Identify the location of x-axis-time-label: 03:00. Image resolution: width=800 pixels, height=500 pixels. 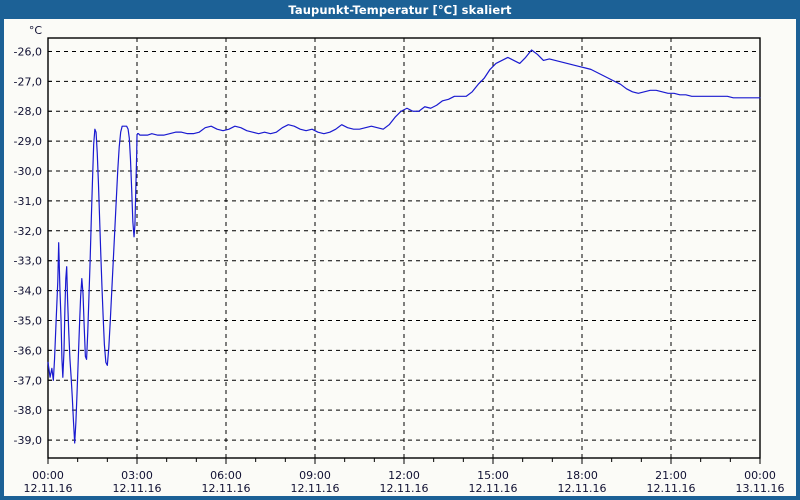
(137, 475).